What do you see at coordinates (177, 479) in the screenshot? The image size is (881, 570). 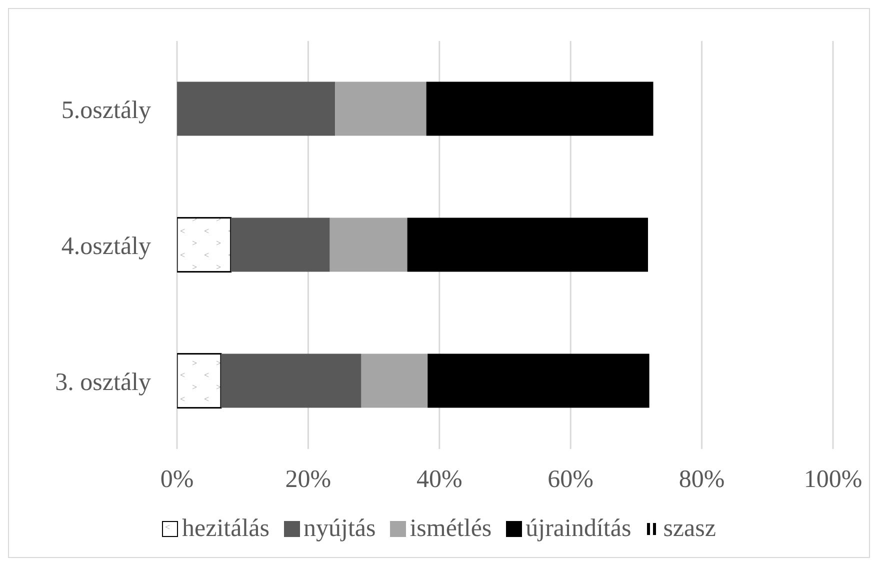 I see `x-tick-label: 0%` at bounding box center [177, 479].